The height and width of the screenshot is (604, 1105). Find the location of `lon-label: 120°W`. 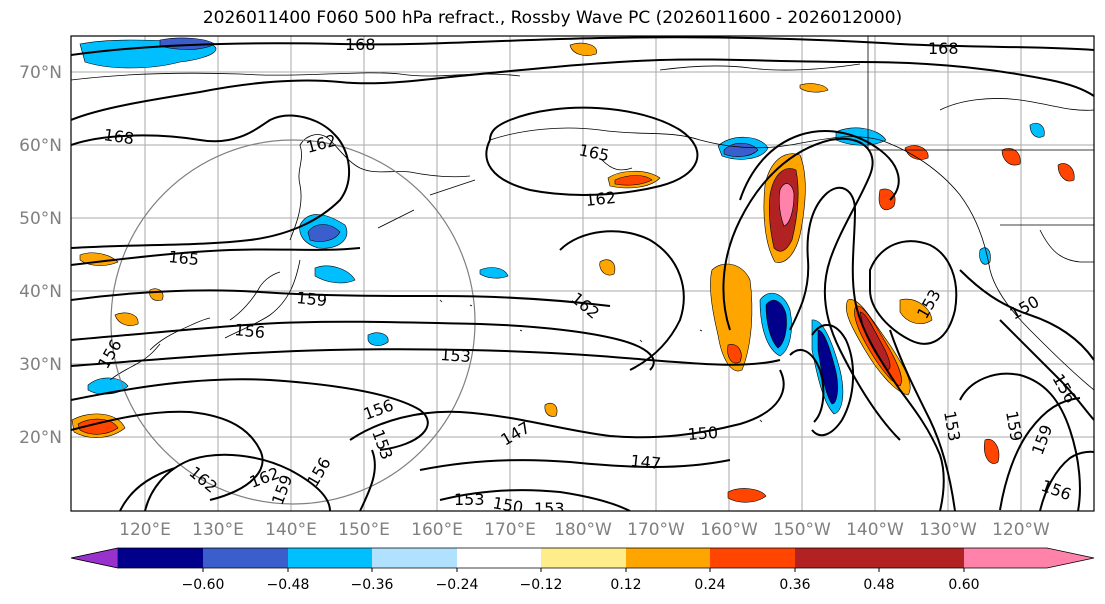

lon-label: 120°W is located at coordinates (1021, 530).